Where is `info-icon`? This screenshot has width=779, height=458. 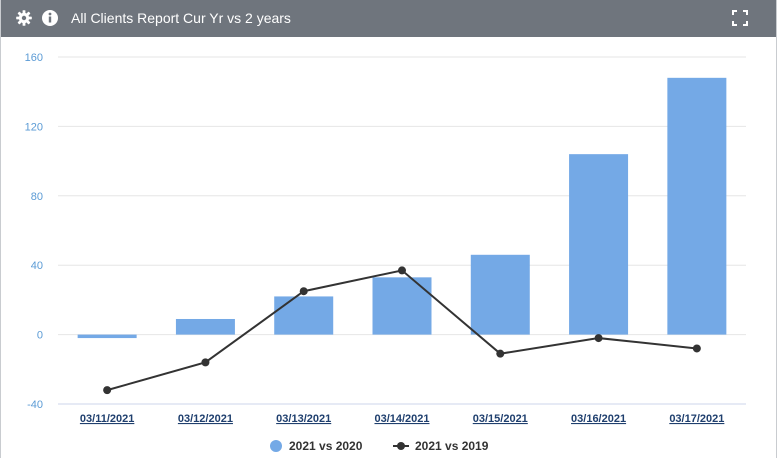
info-icon is located at coordinates (50, 18).